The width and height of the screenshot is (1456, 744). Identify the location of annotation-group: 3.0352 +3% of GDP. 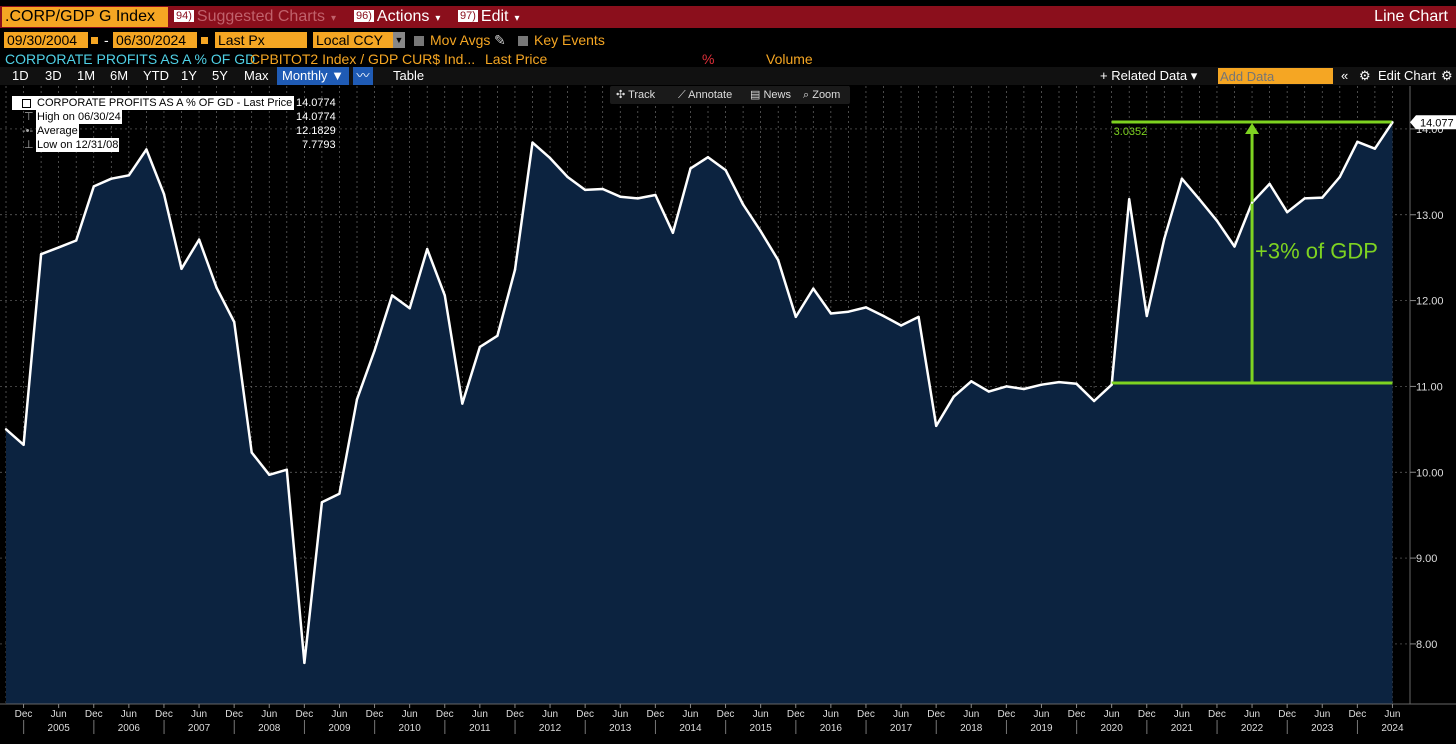
(1252, 252).